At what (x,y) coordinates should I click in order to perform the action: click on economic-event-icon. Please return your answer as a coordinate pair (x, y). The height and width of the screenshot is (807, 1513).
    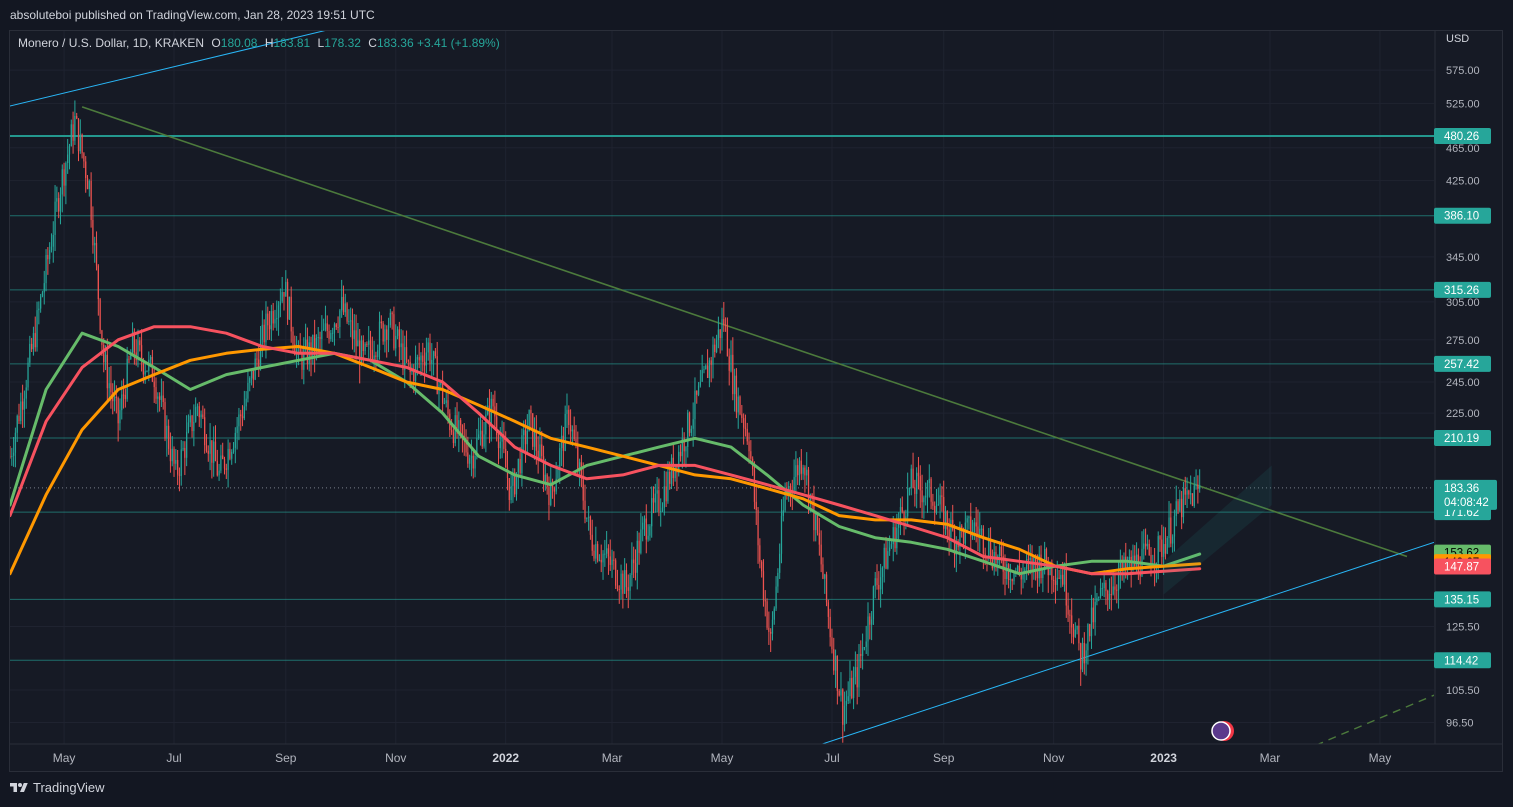
    Looking at the image, I should click on (1222, 731).